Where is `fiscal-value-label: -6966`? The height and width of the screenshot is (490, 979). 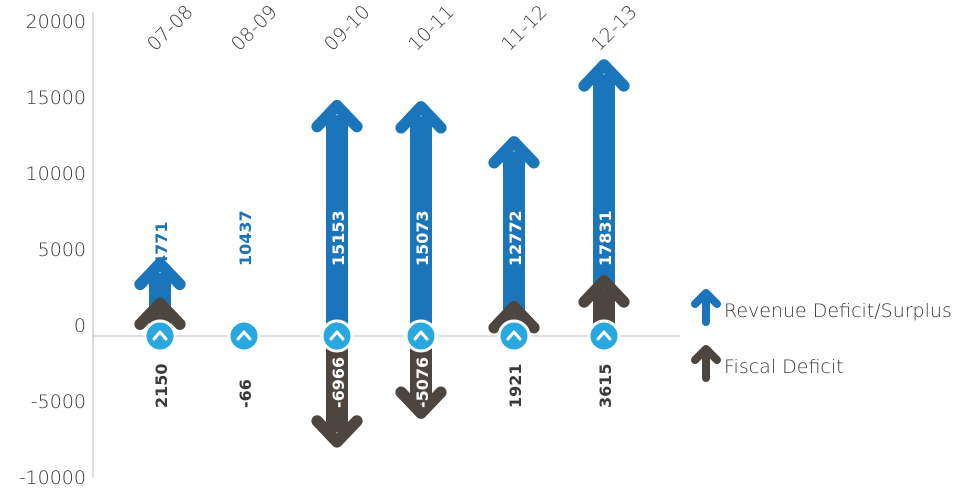
fiscal-value-label: -6966 is located at coordinates (338, 382).